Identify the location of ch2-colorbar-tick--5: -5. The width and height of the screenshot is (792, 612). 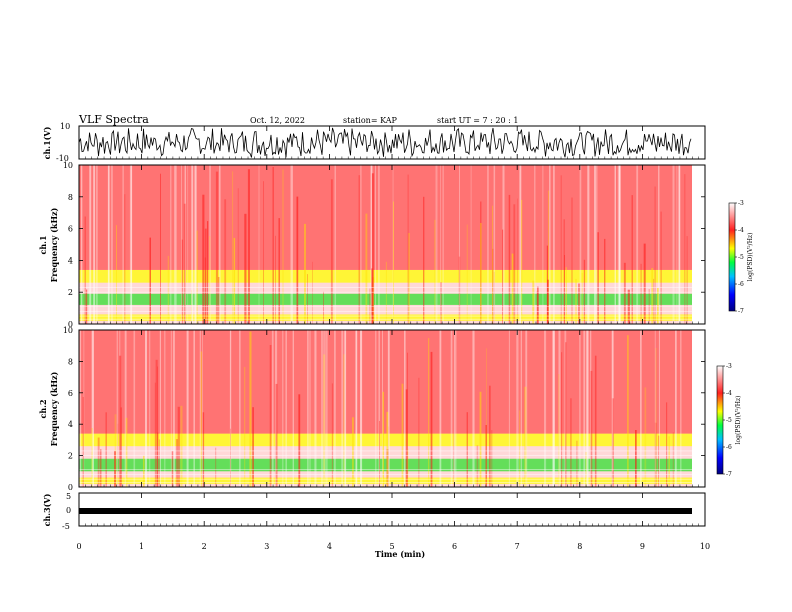
(729, 420).